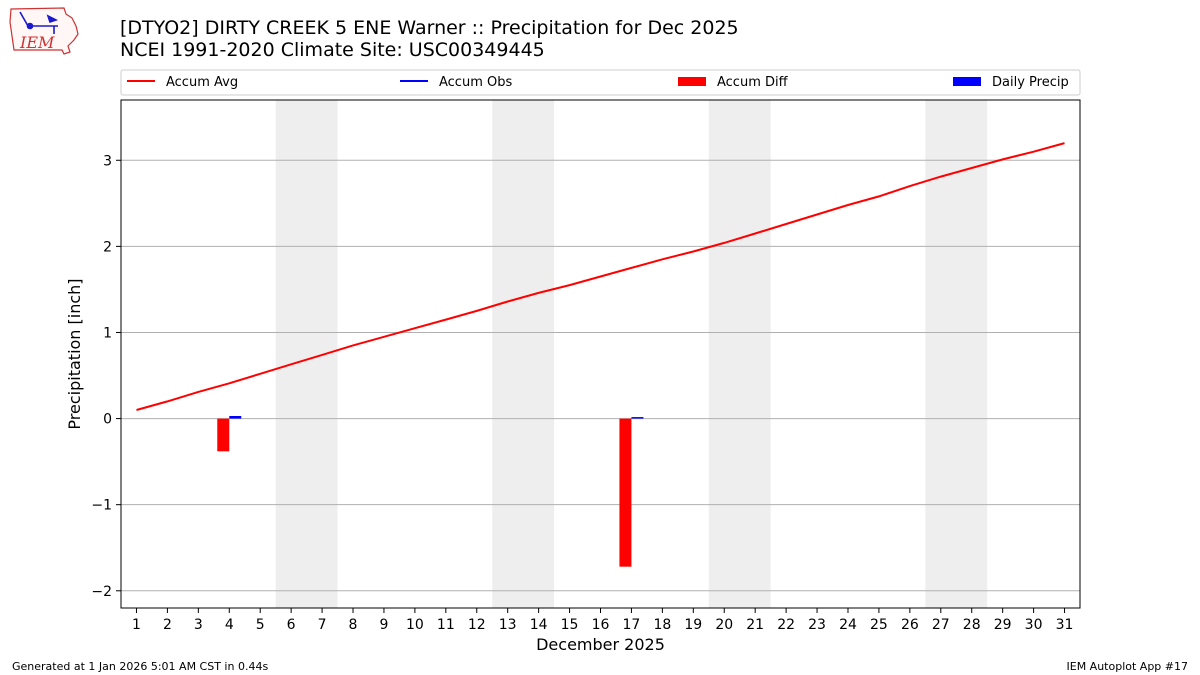 This screenshot has height=675, width=1200. Describe the element at coordinates (539, 625) in the screenshot. I see `x-tick-label: 14` at that location.